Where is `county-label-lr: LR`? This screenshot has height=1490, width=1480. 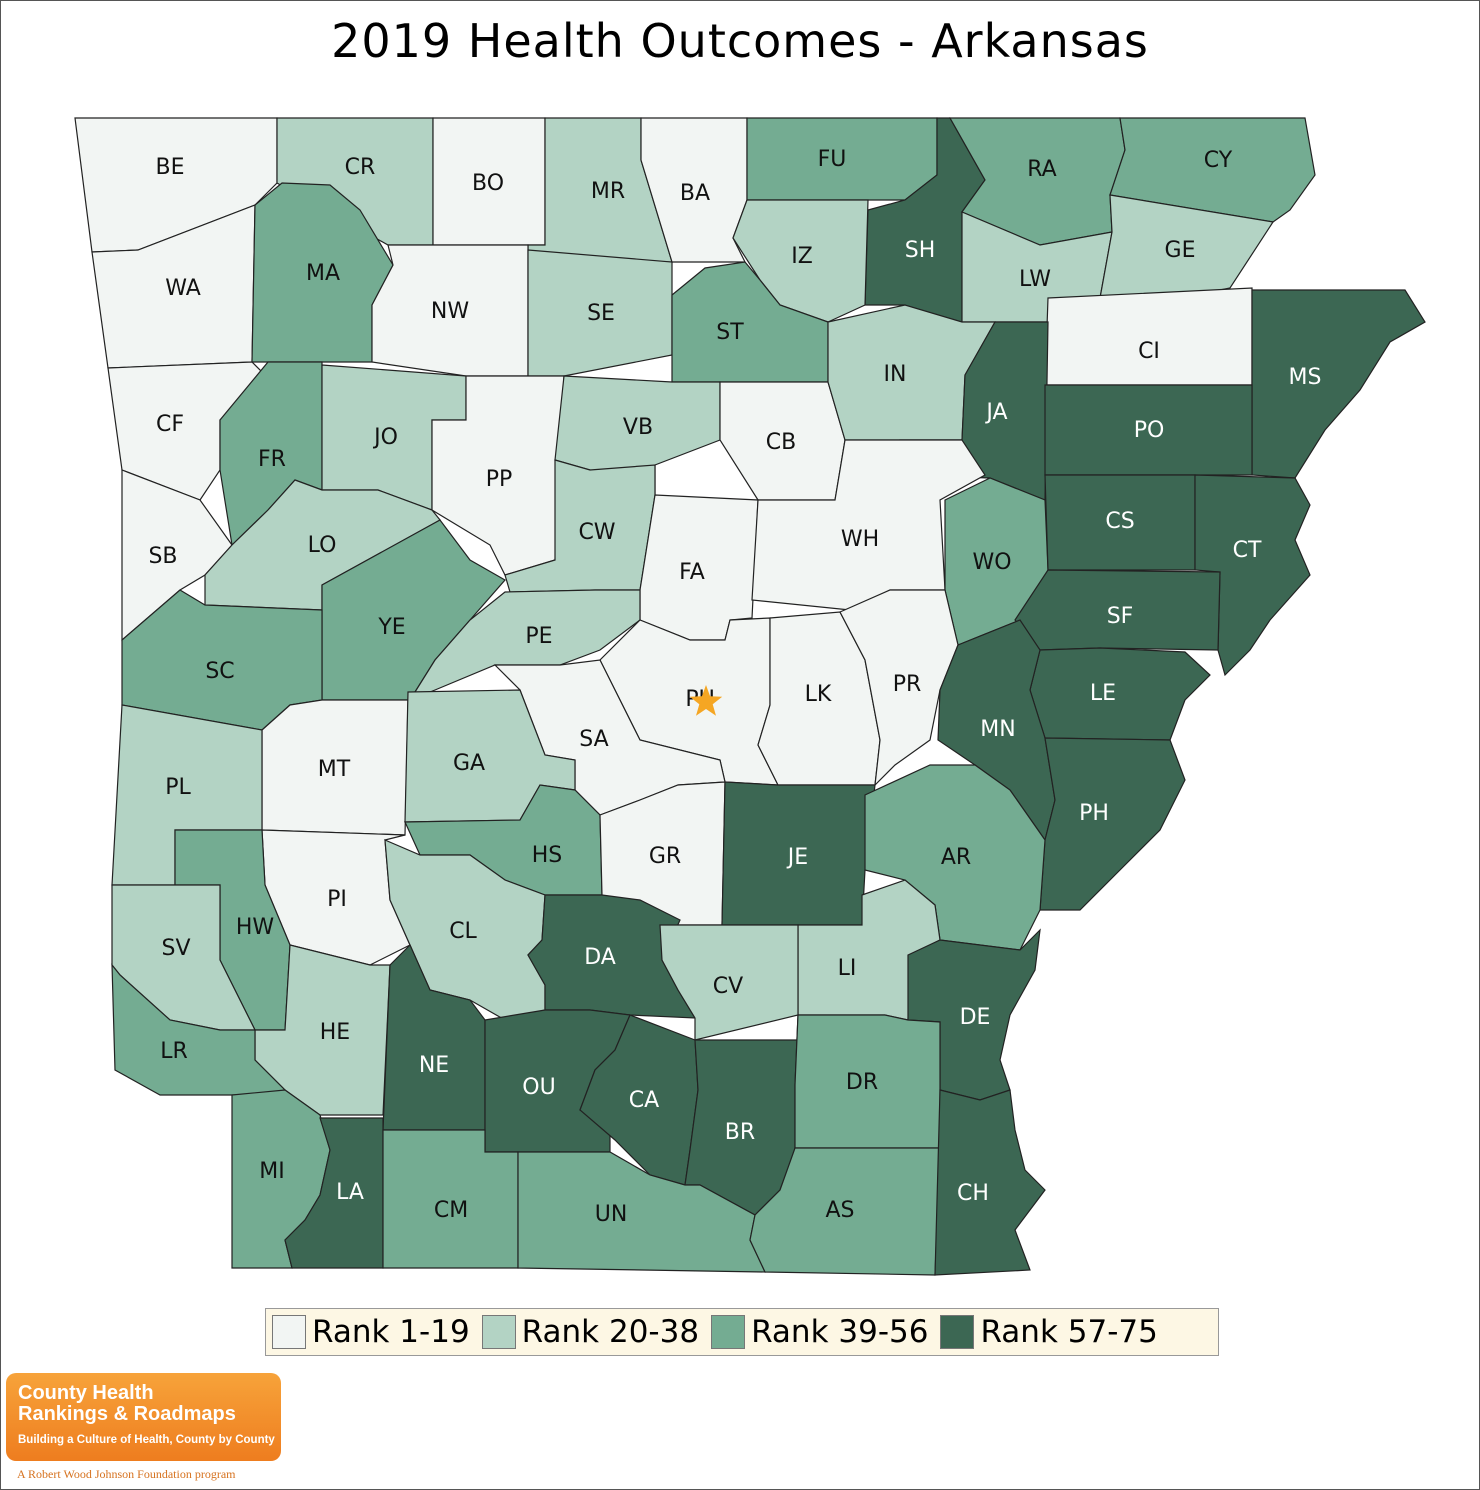 county-label-lr: LR is located at coordinates (174, 1051).